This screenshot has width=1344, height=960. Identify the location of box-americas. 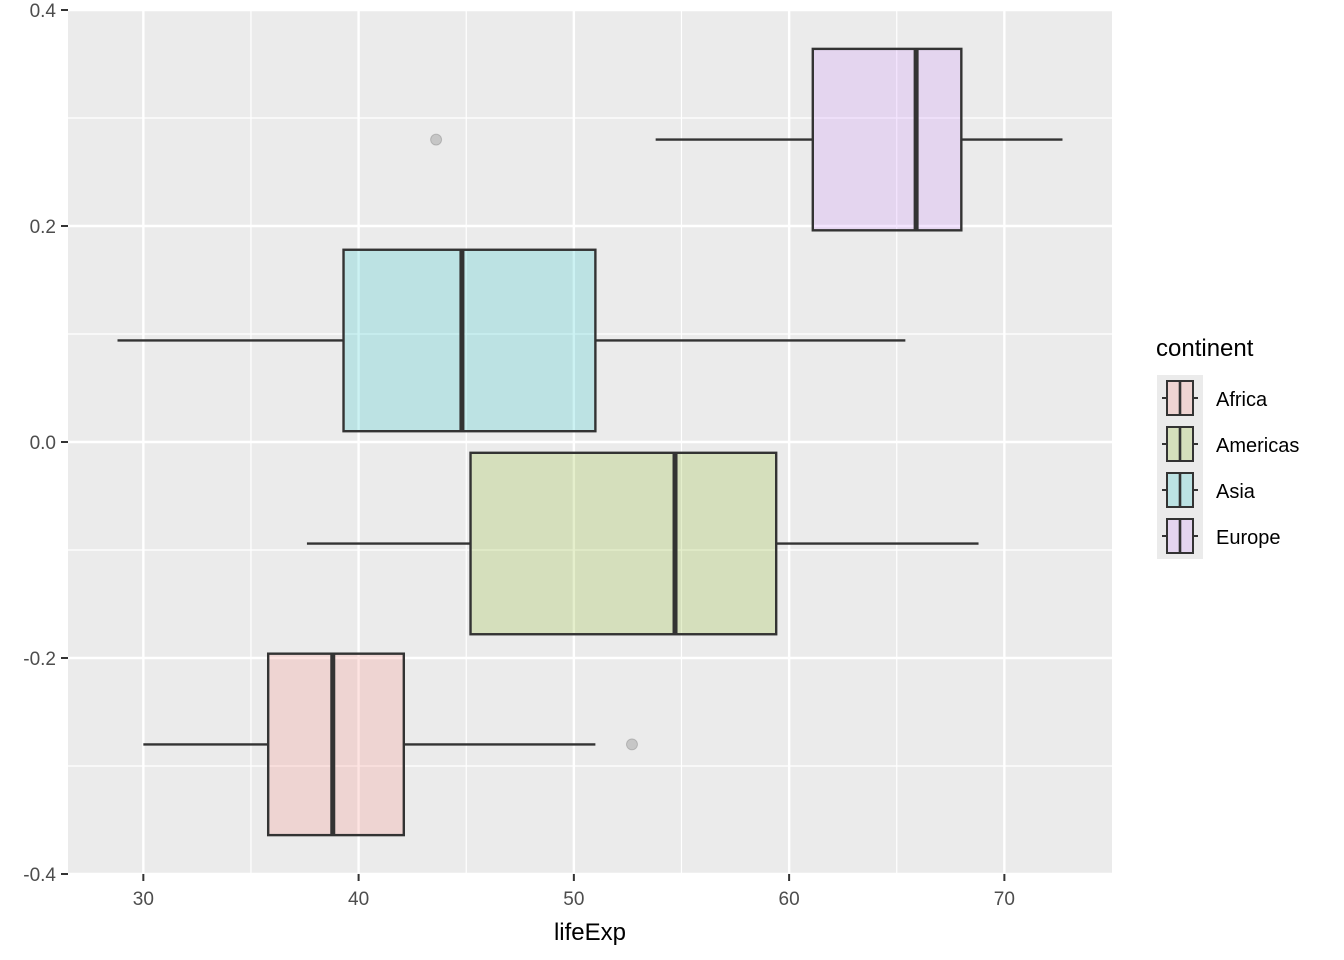
(642, 543).